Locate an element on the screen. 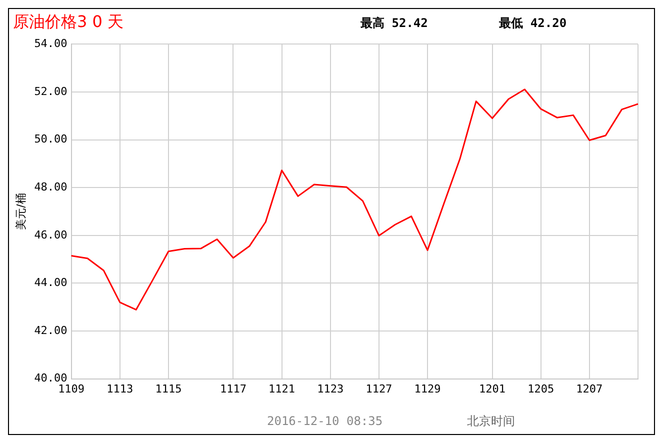 This screenshot has width=667, height=447. x-tick-label: 1123 is located at coordinates (330, 389).